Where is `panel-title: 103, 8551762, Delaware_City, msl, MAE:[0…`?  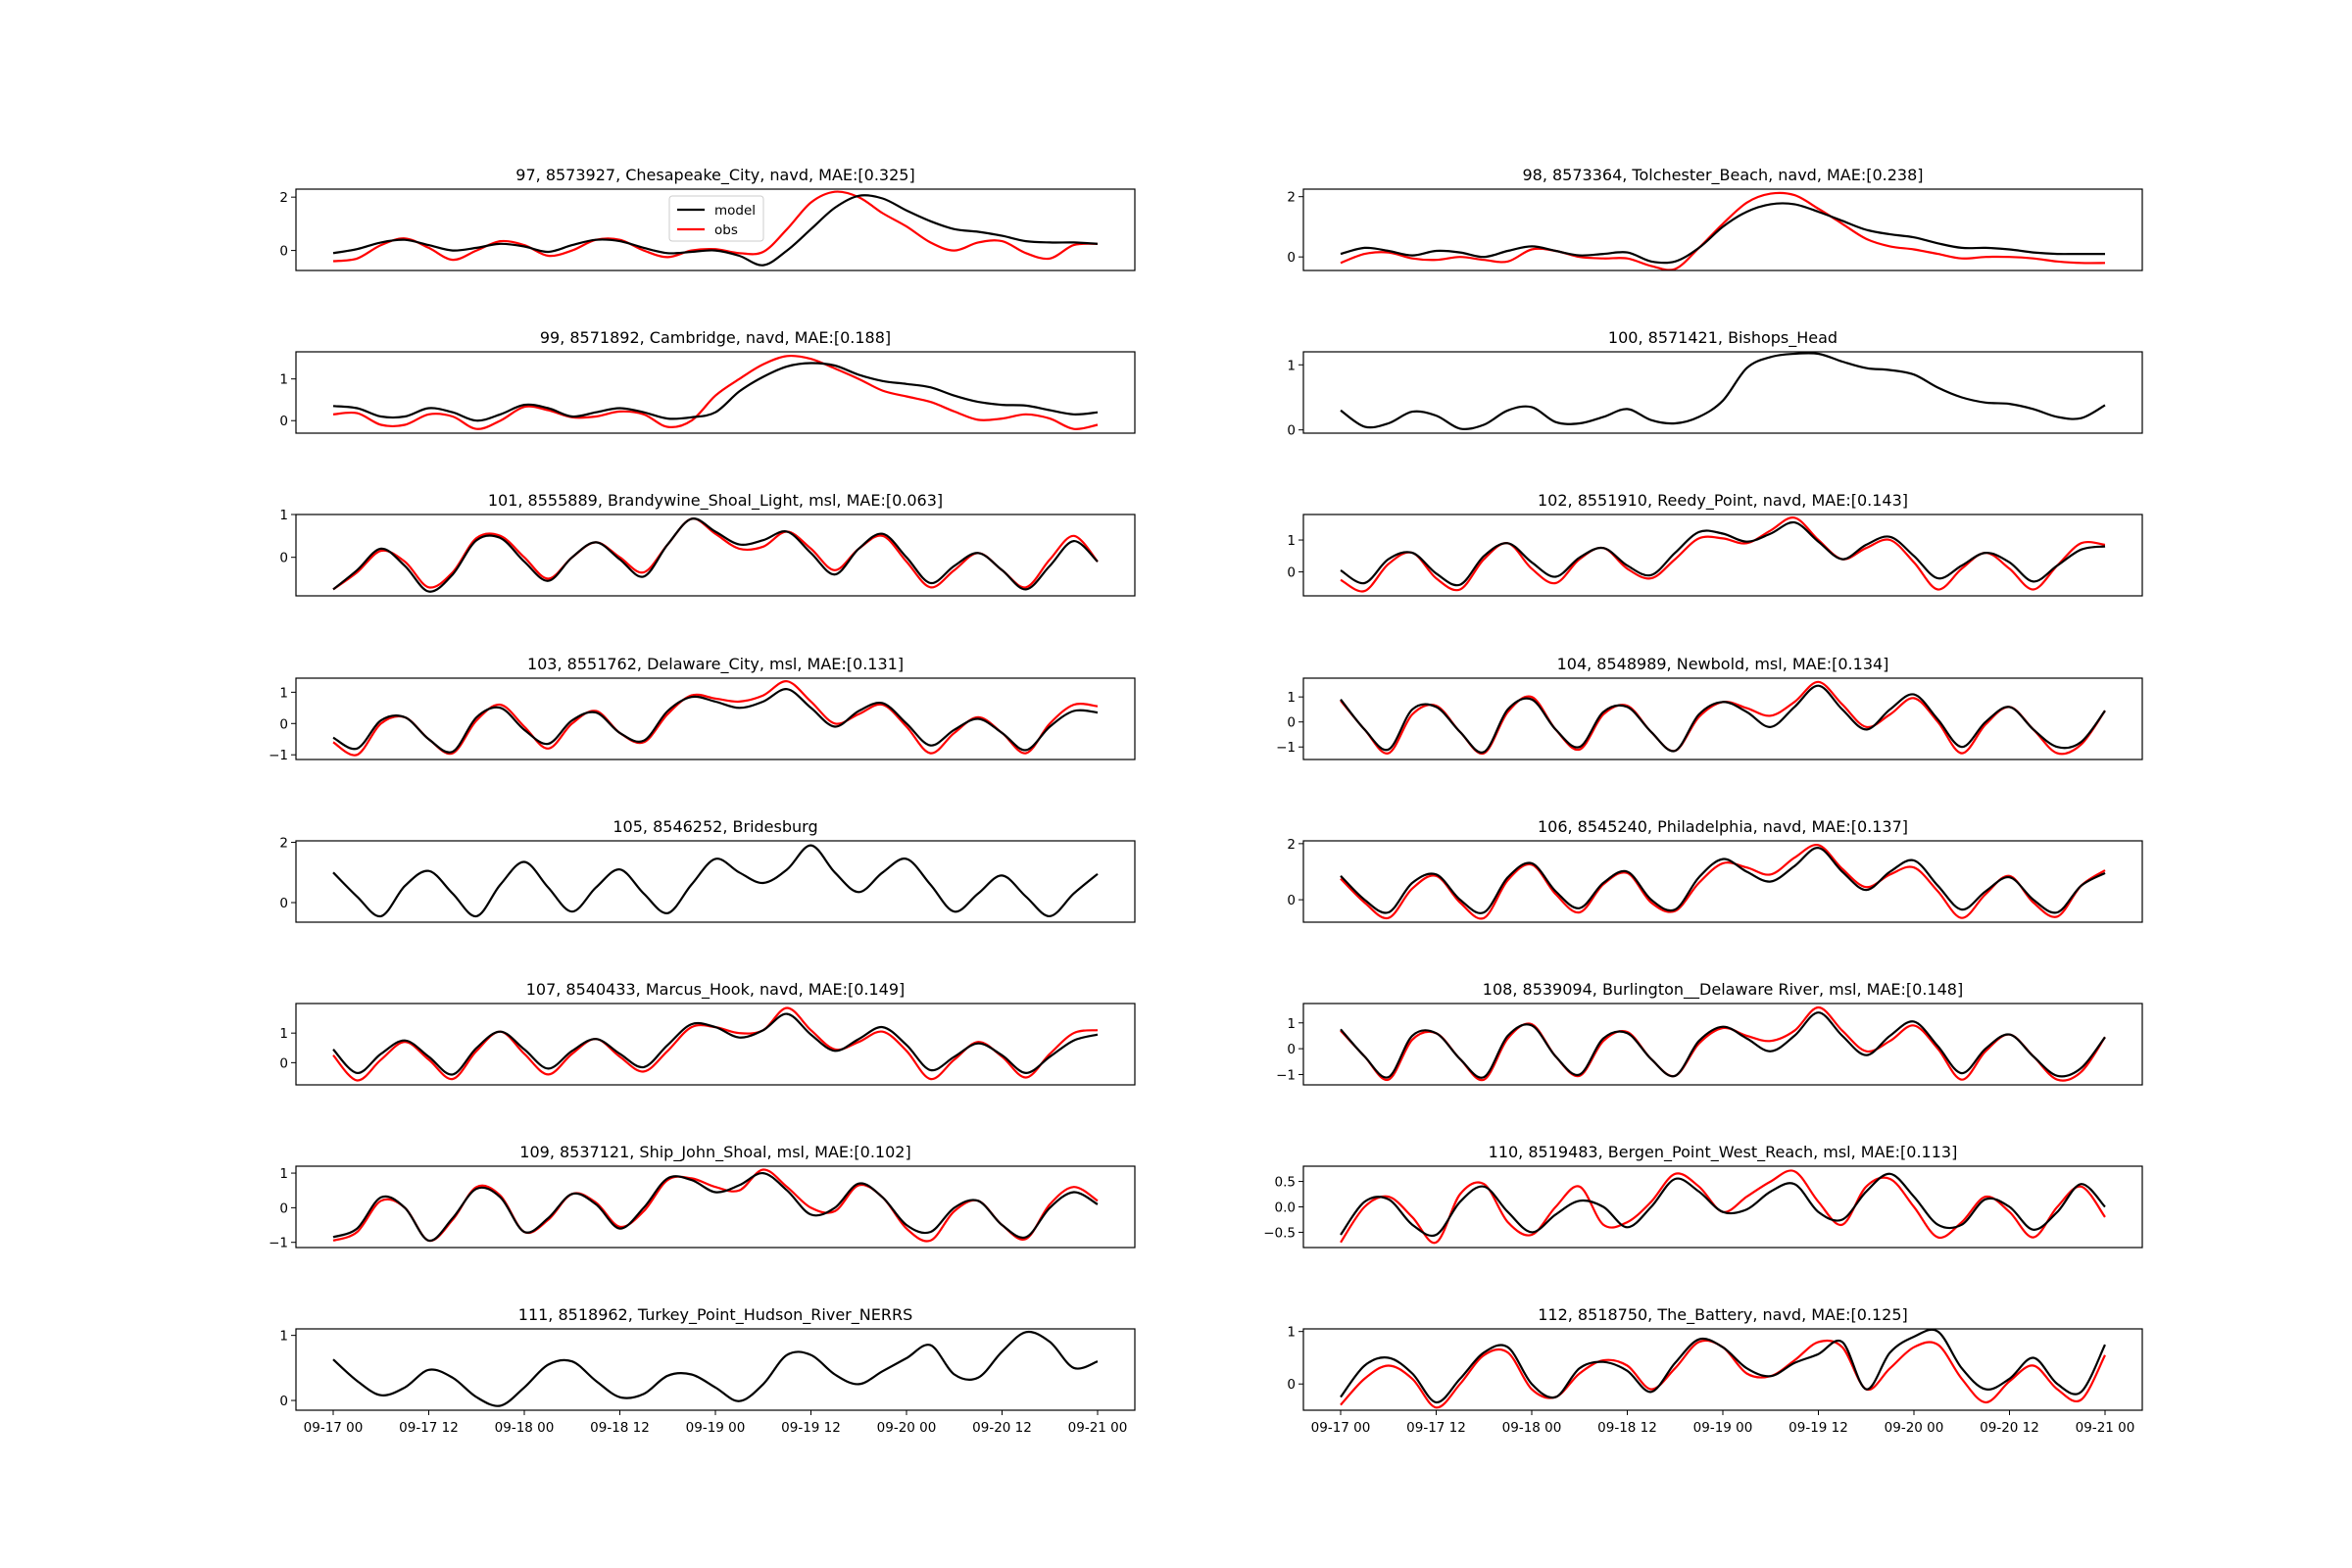
panel-title: 103, 8551762, Delaware_City, msl, MAE:[0… is located at coordinates (715, 664).